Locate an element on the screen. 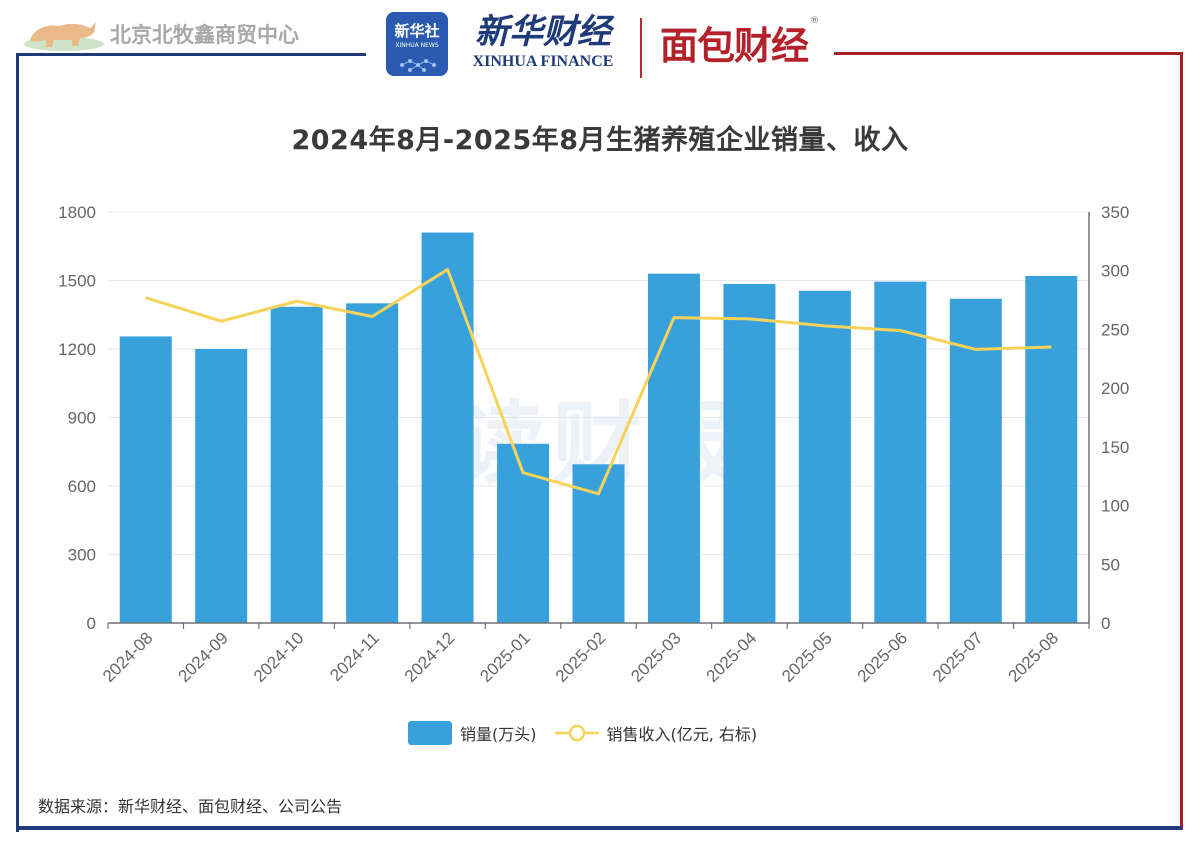 The height and width of the screenshot is (848, 1200). right-tick-label: 0 is located at coordinates (1105, 623).